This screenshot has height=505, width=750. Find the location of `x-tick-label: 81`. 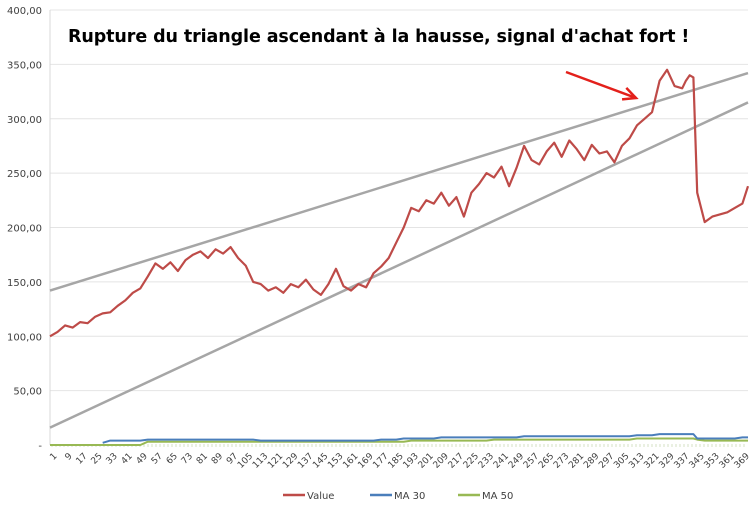

x-tick-label: 81 is located at coordinates (202, 459).